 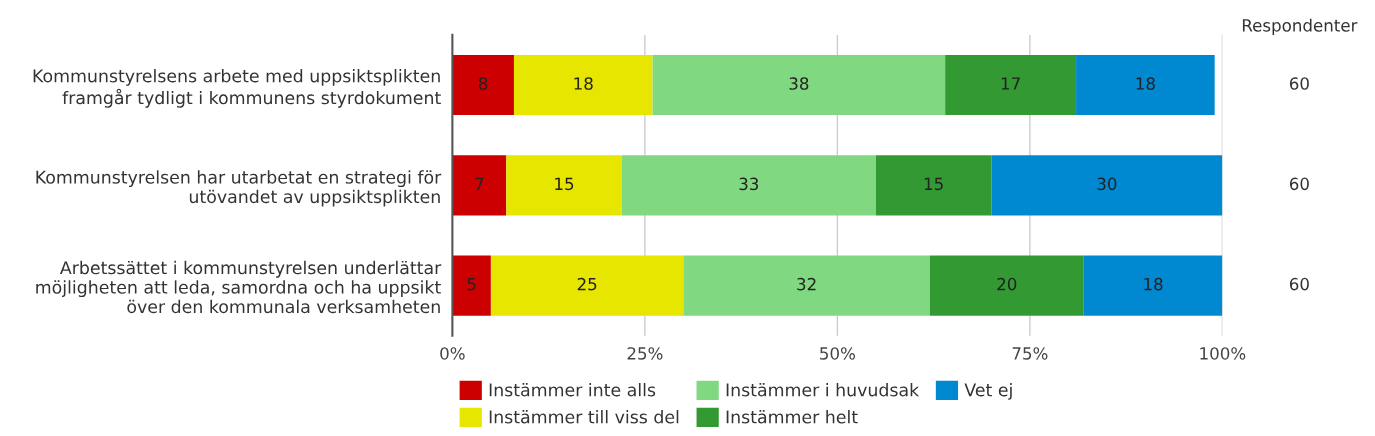 I want to click on y-tick-label: Kommunstyrelsen har utarbetat en strategi för utövandet av uppsiktsplikten, so click(x=239, y=188).